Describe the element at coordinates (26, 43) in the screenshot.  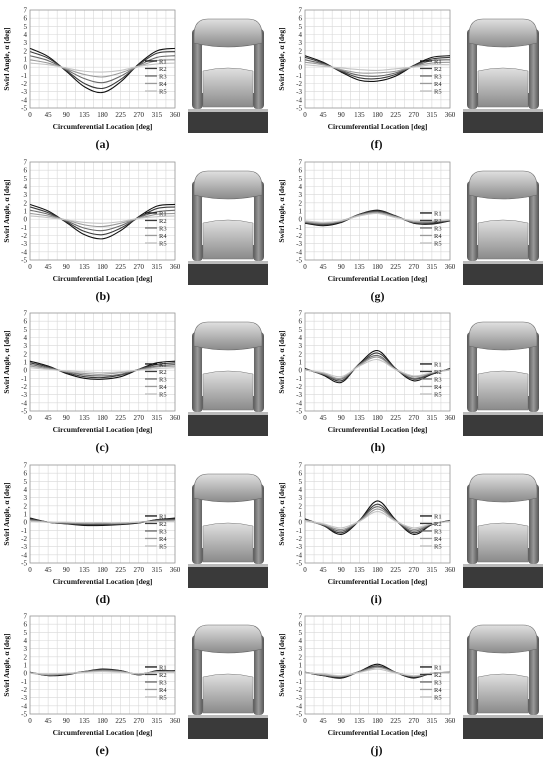
I see `y-tick-label: 3` at that location.